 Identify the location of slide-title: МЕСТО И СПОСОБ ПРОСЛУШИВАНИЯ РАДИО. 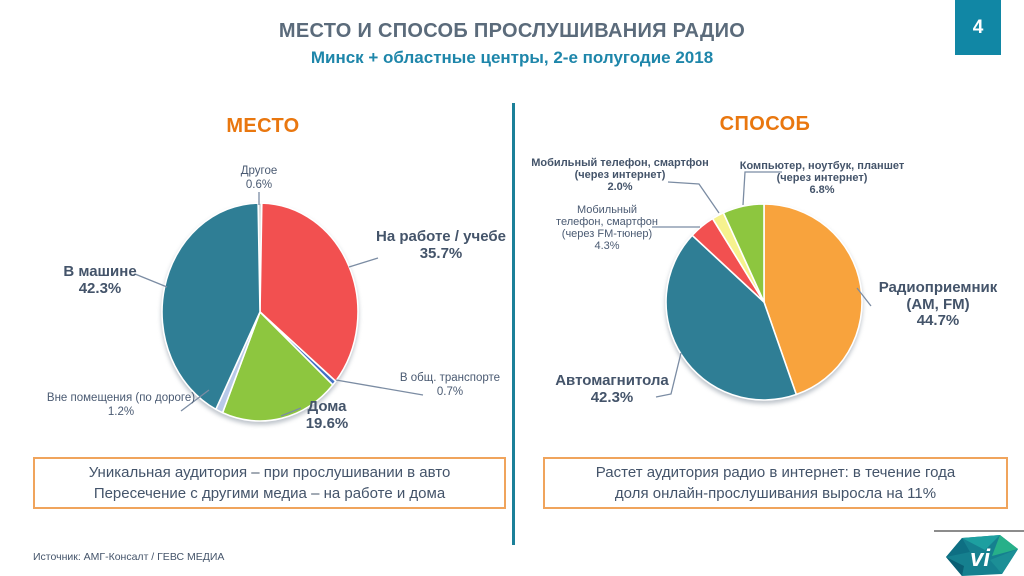
(512, 31).